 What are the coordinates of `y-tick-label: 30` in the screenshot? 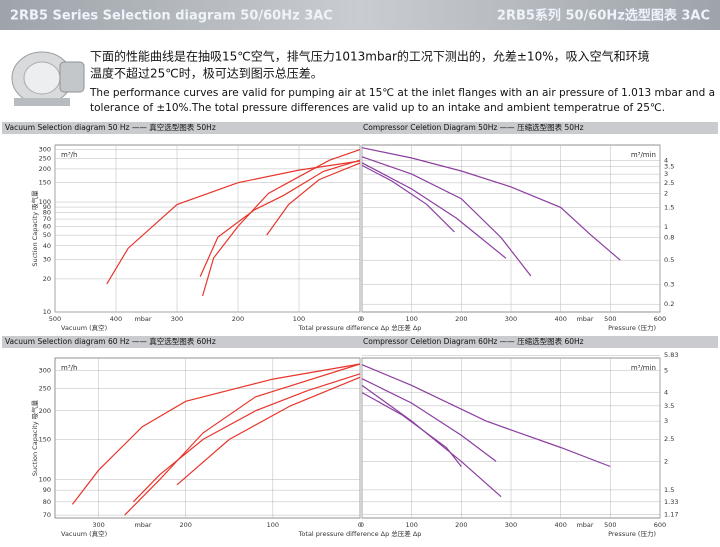 It's located at (47, 260).